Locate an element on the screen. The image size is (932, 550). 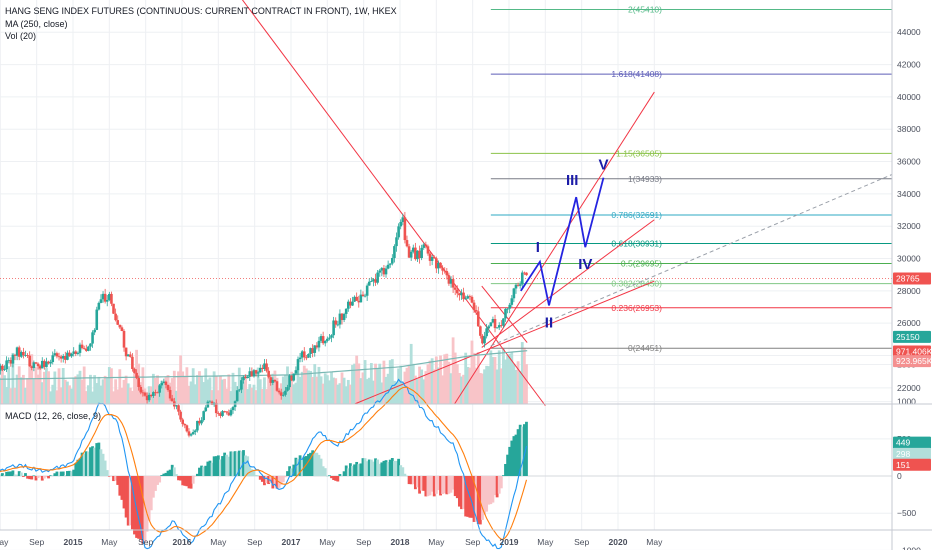
price-tag: 923.965K is located at coordinates (914, 361).